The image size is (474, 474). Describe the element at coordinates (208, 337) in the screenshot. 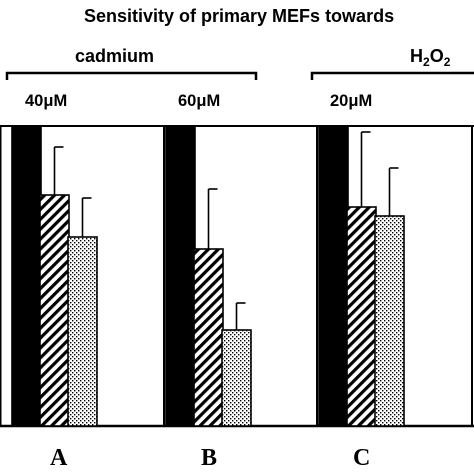

I see `bar-hatched-b` at that location.